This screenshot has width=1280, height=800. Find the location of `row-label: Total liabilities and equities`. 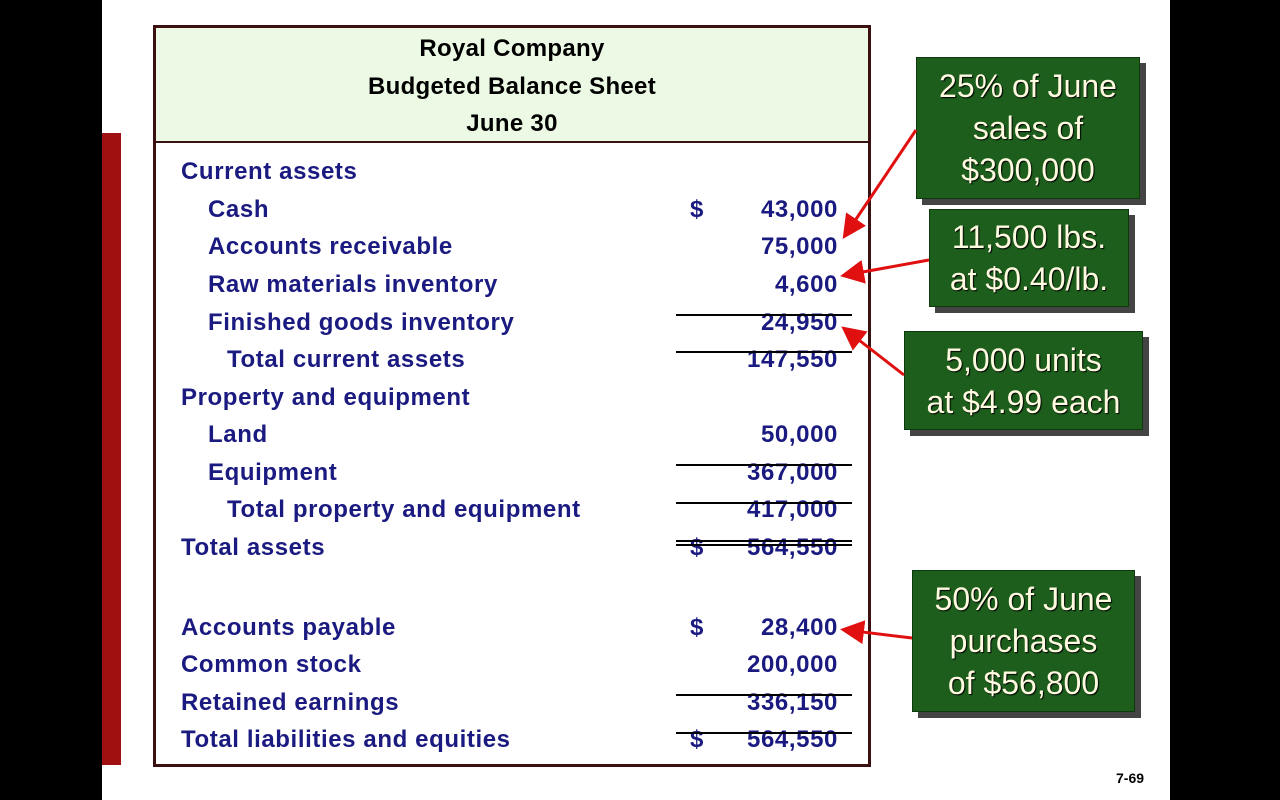

row-label: Total liabilities and equities is located at coordinates (346, 739).